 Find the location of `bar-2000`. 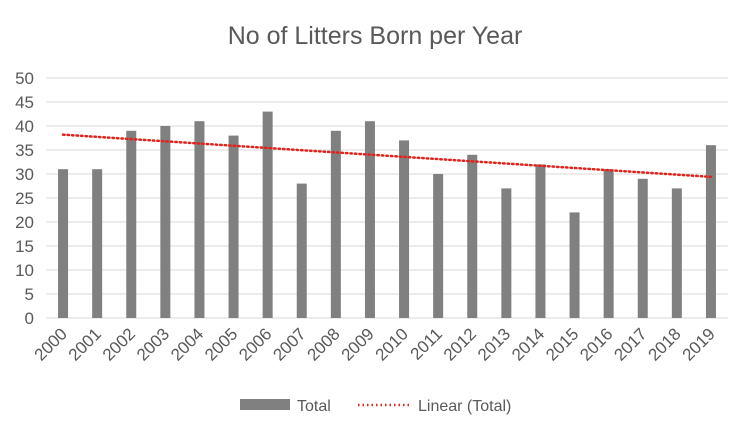

bar-2000 is located at coordinates (63, 243).